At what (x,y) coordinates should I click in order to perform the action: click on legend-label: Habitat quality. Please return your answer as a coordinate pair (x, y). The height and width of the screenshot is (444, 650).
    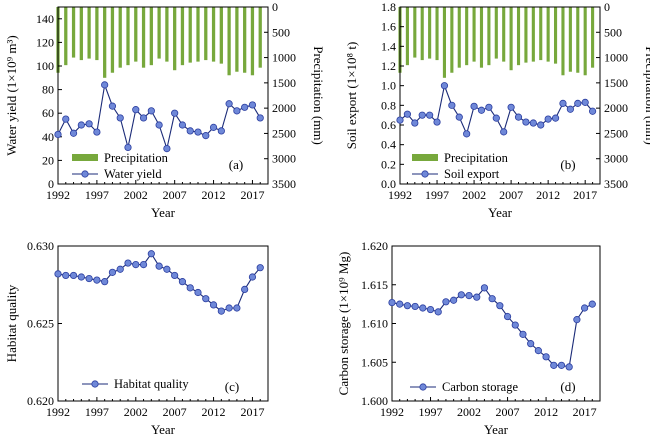
    Looking at the image, I should click on (151, 384).